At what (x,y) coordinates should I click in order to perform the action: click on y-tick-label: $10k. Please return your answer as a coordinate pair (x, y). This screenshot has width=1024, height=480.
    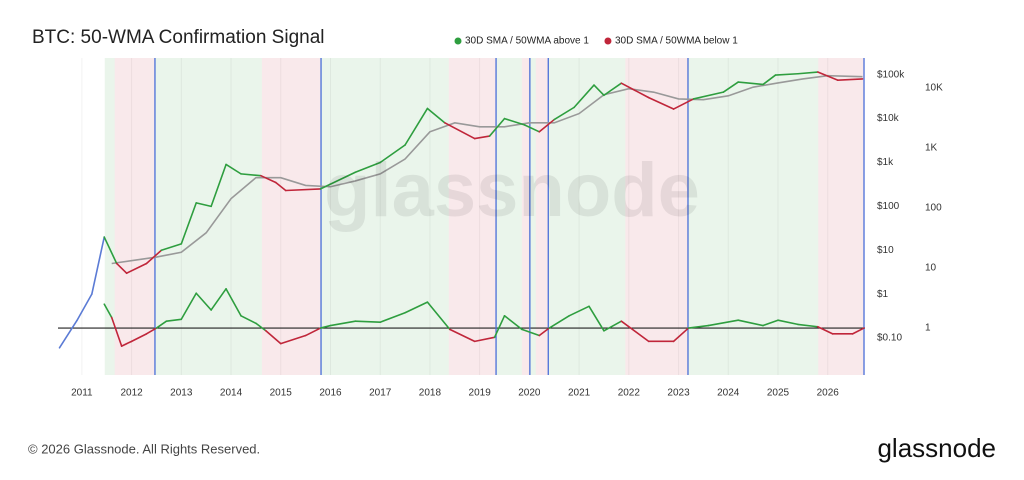
    Looking at the image, I should click on (888, 118).